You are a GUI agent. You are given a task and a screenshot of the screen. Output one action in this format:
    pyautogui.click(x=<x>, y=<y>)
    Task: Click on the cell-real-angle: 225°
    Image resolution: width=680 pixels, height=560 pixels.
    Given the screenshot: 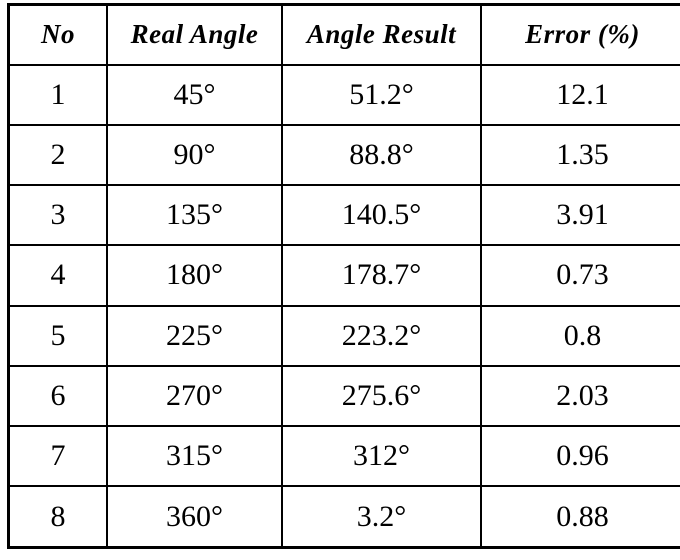 What is the action you would take?
    pyautogui.click(x=194, y=335)
    